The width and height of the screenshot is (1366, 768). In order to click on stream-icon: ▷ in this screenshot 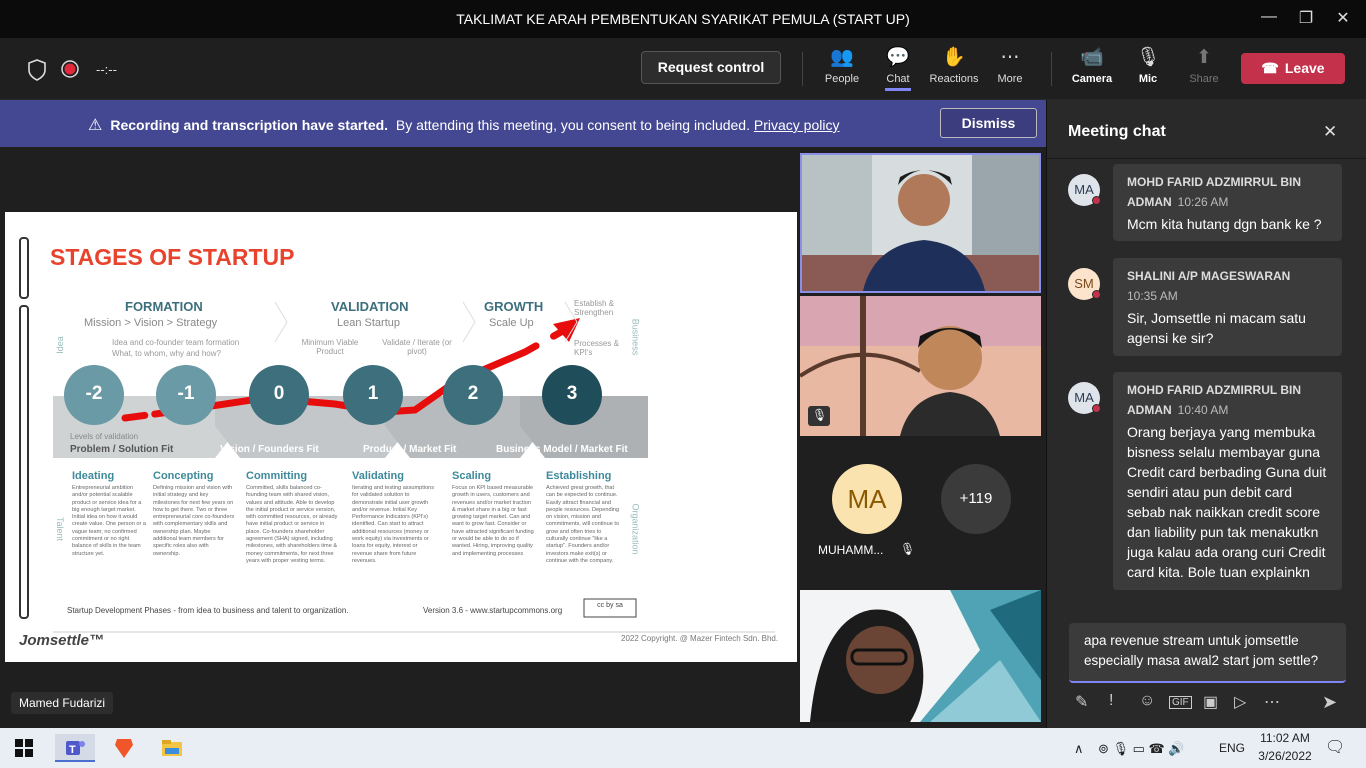, I will do `click(1240, 702)`.